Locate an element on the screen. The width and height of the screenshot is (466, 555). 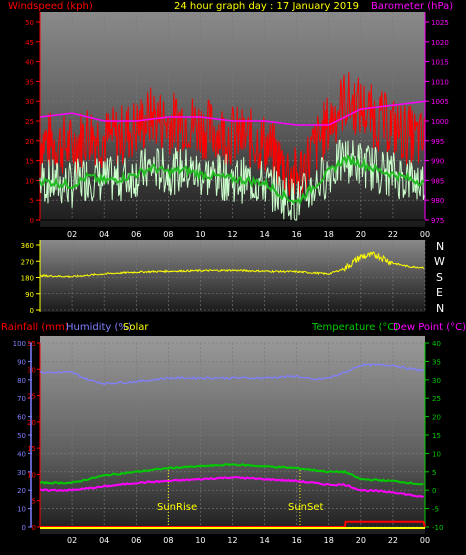
barometer-axis-label: Barometer (hPa) is located at coordinates (412, 6).